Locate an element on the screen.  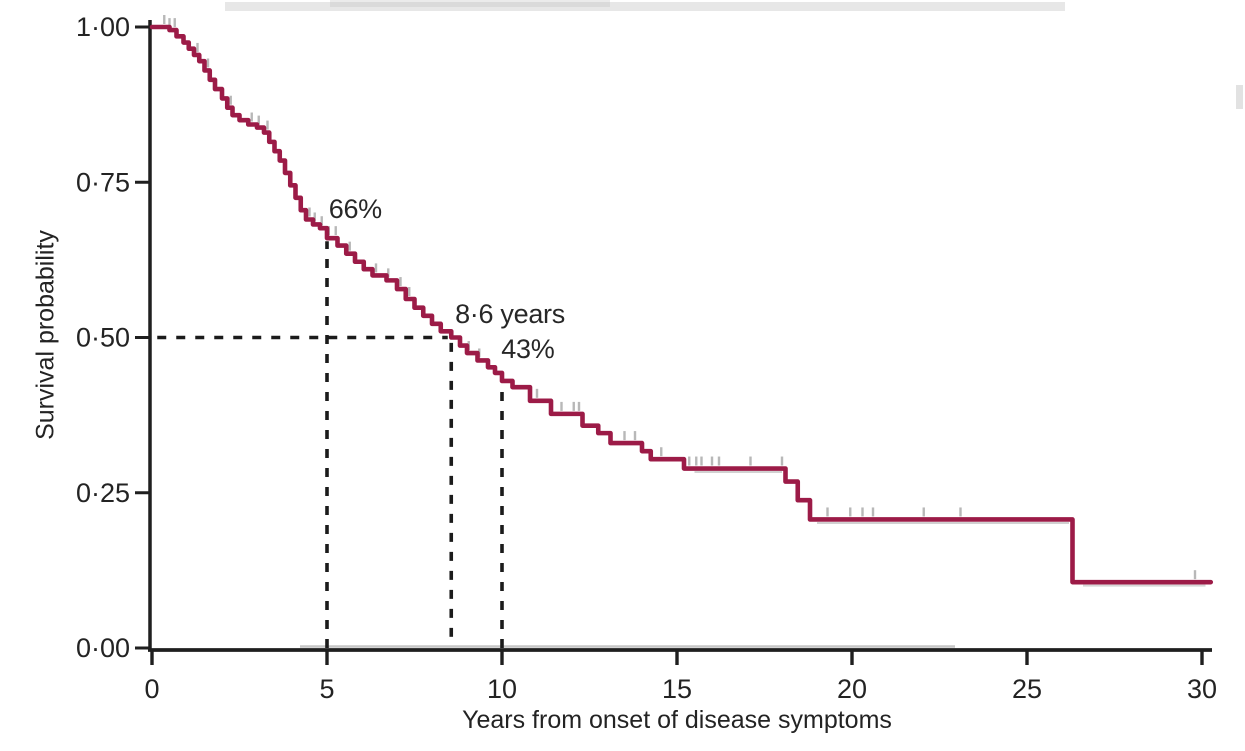
y-tick-label: 0·25 is located at coordinates (103, 493).